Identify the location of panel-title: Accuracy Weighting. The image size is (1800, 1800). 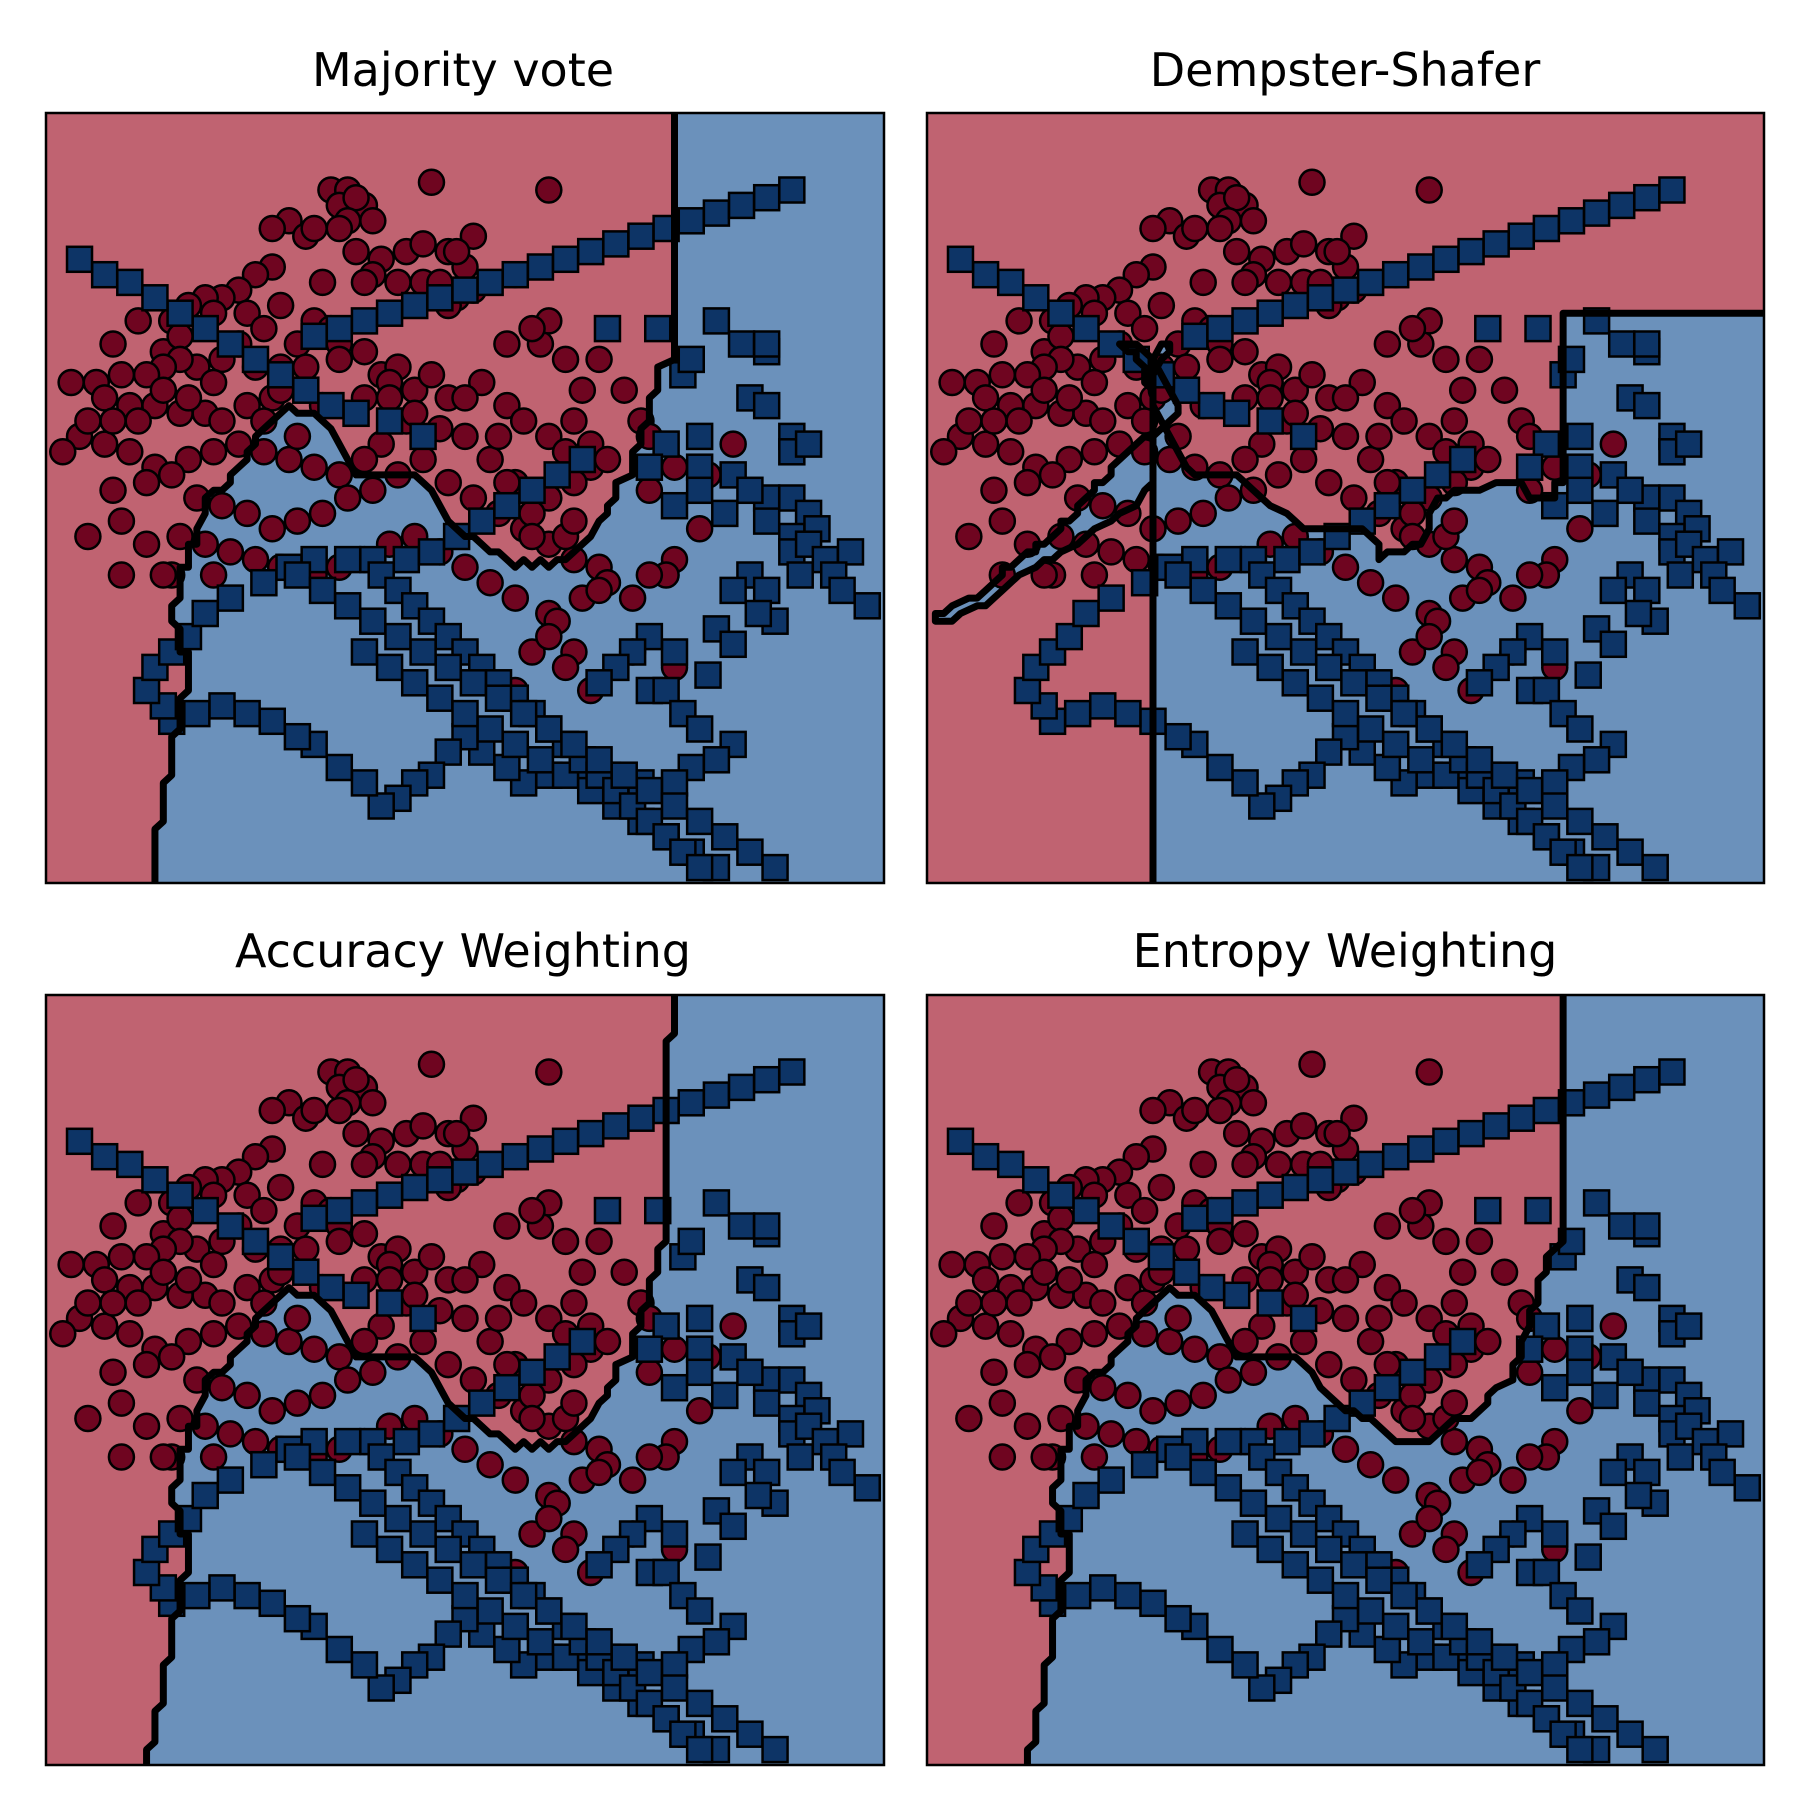
(463, 951).